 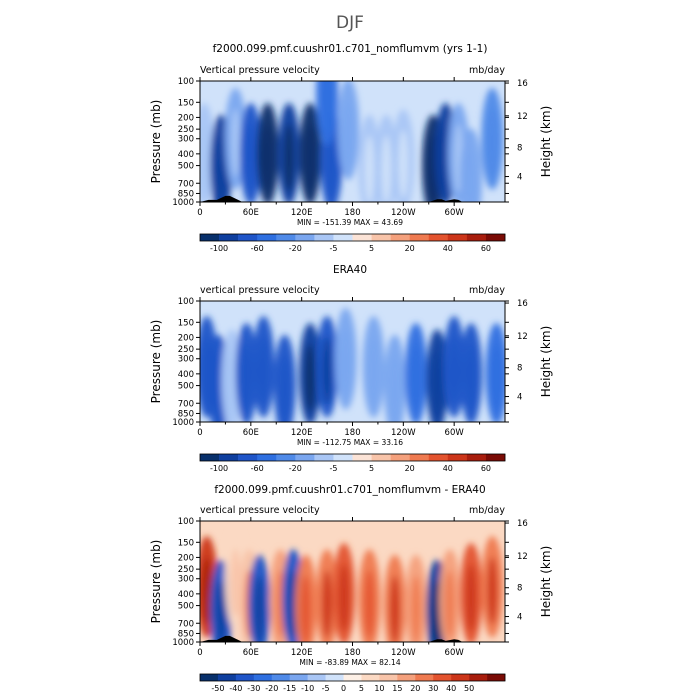 I want to click on topography, so click(x=331, y=198).